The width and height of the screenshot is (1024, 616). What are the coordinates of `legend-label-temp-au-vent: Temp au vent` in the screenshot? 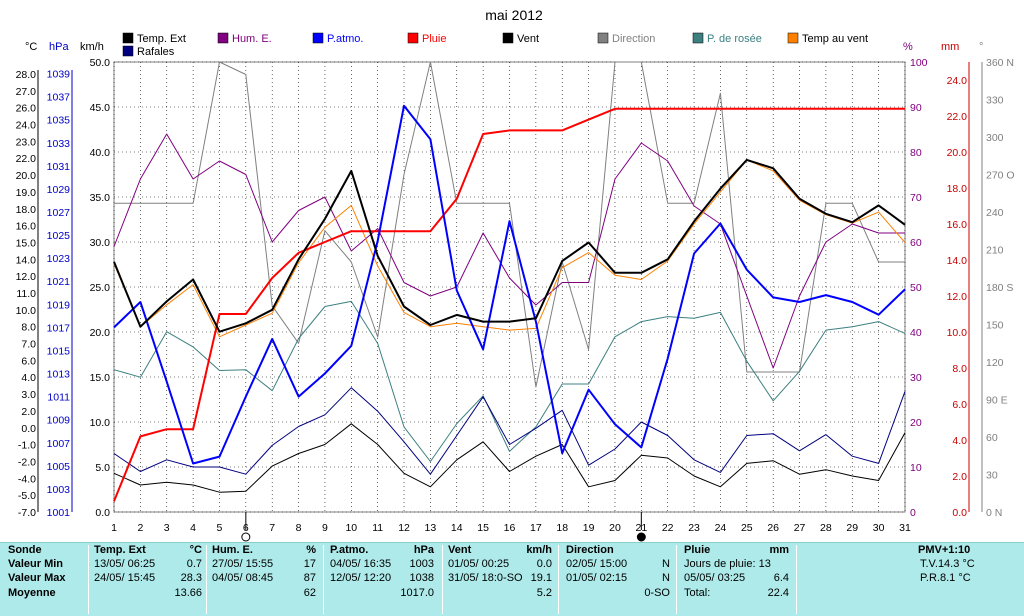 It's located at (835, 39).